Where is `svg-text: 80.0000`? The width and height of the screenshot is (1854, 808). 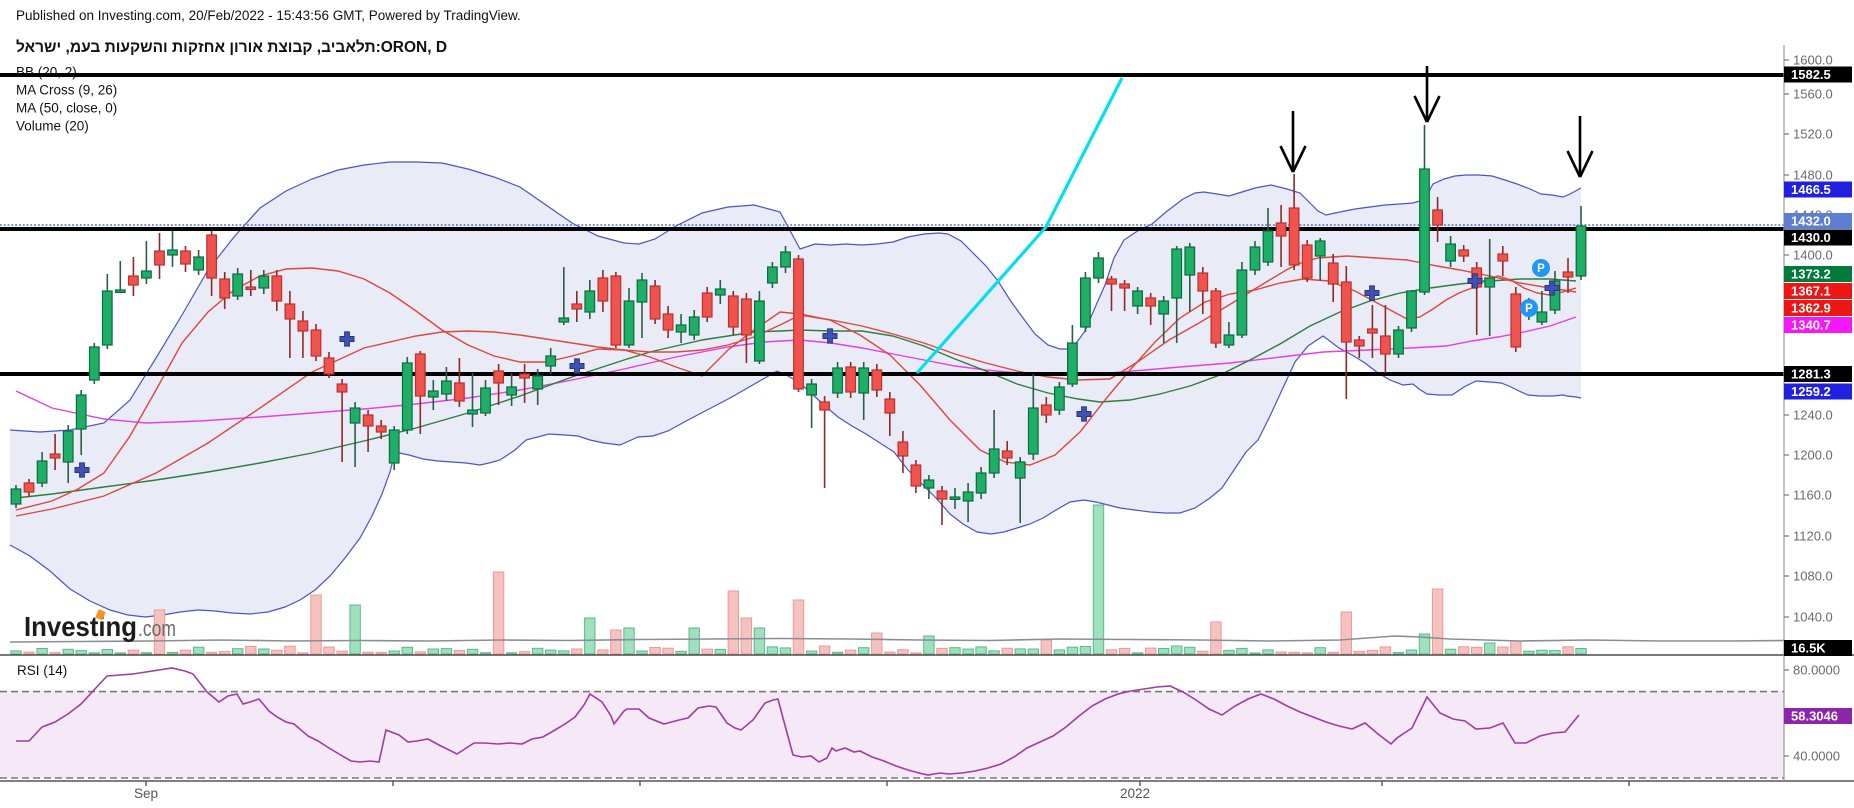 svg-text: 80.0000 is located at coordinates (1816, 670).